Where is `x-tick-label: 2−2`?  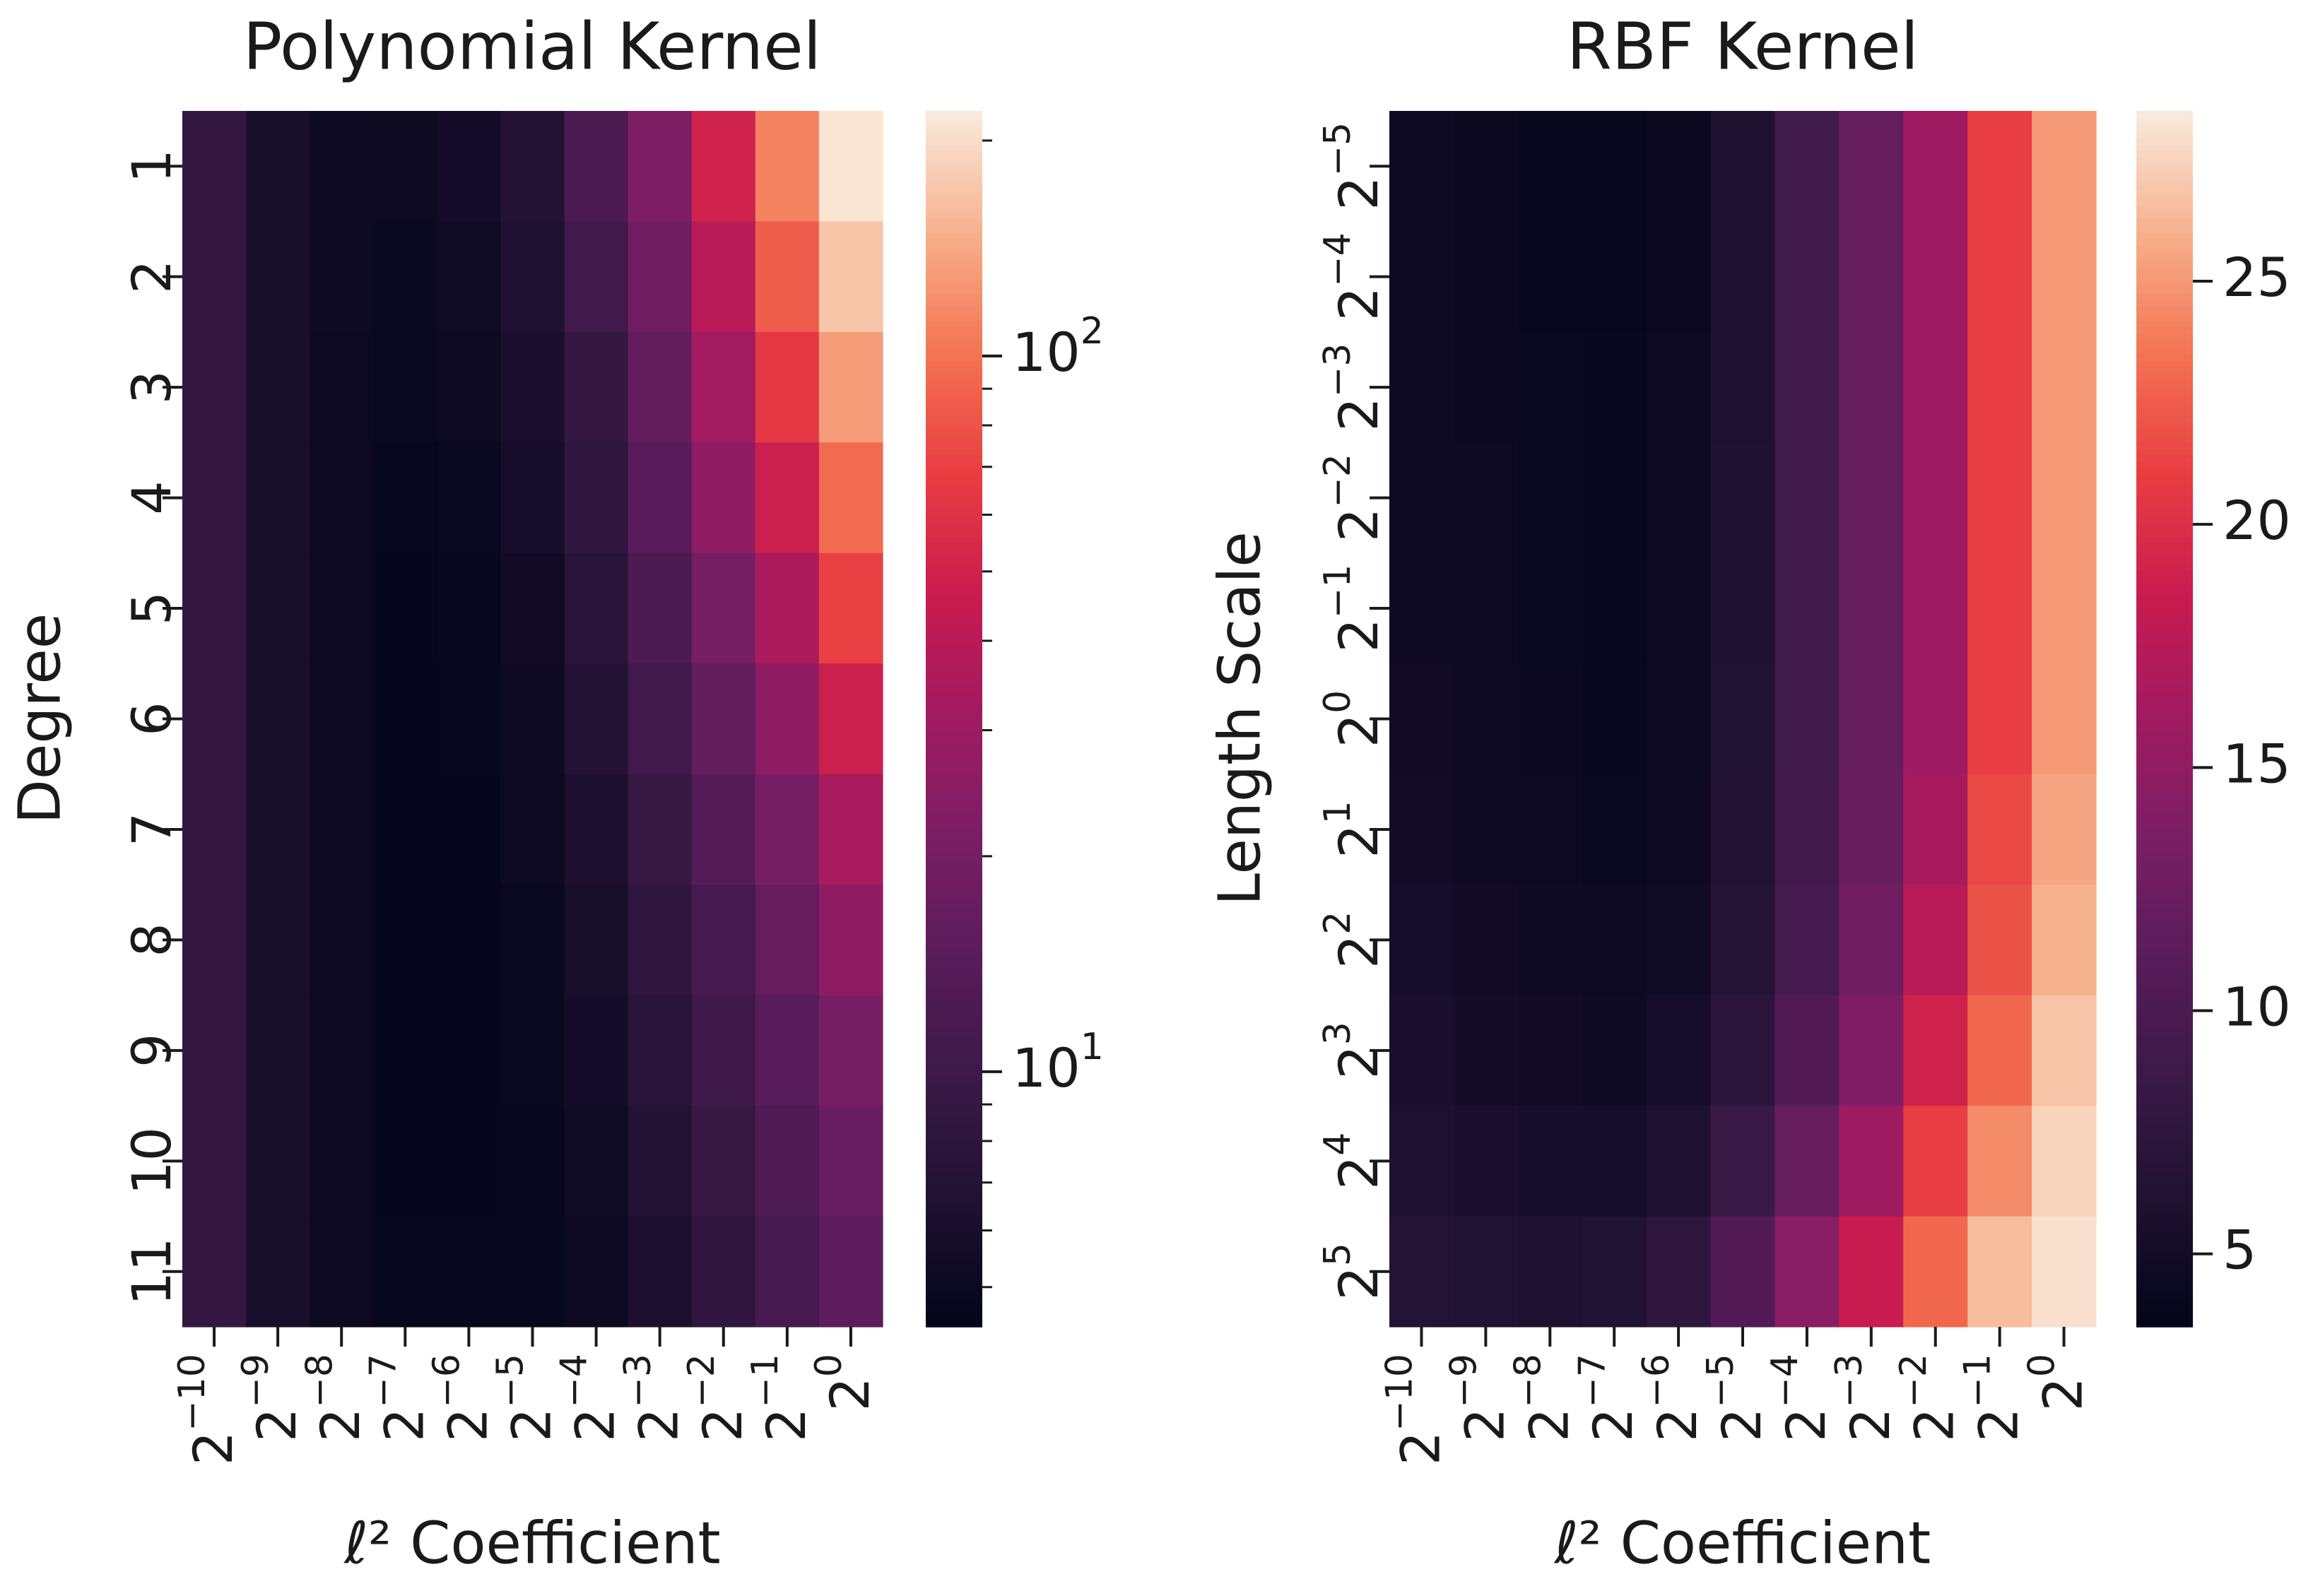 x-tick-label: 2−2 is located at coordinates (718, 1398).